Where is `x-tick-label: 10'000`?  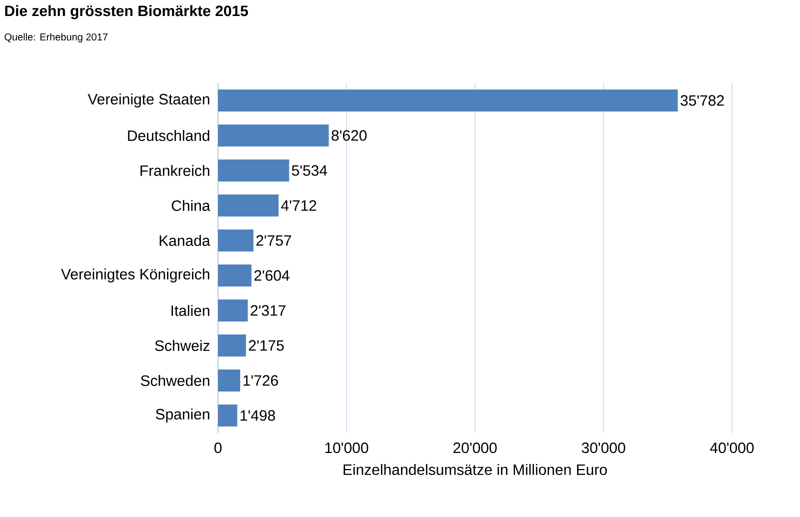
x-tick-label: 10'000 is located at coordinates (346, 448).